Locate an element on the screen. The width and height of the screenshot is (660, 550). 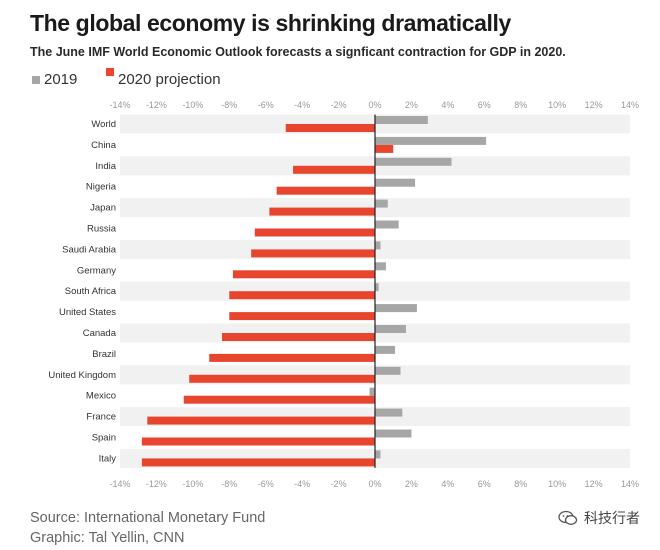
category-label: India is located at coordinates (105, 166).